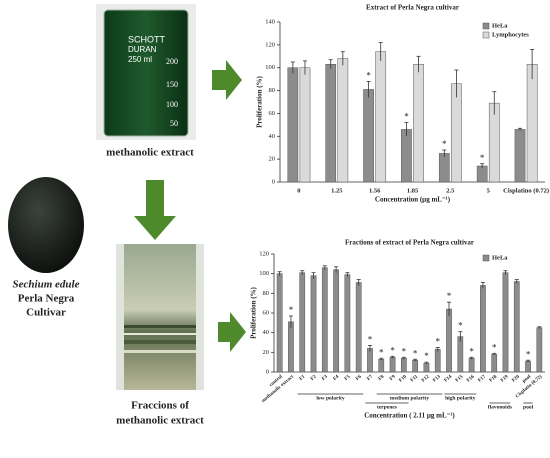 The image size is (550, 458). Describe the element at coordinates (505, 378) in the screenshot. I see `x-tick-label: F19` at that location.